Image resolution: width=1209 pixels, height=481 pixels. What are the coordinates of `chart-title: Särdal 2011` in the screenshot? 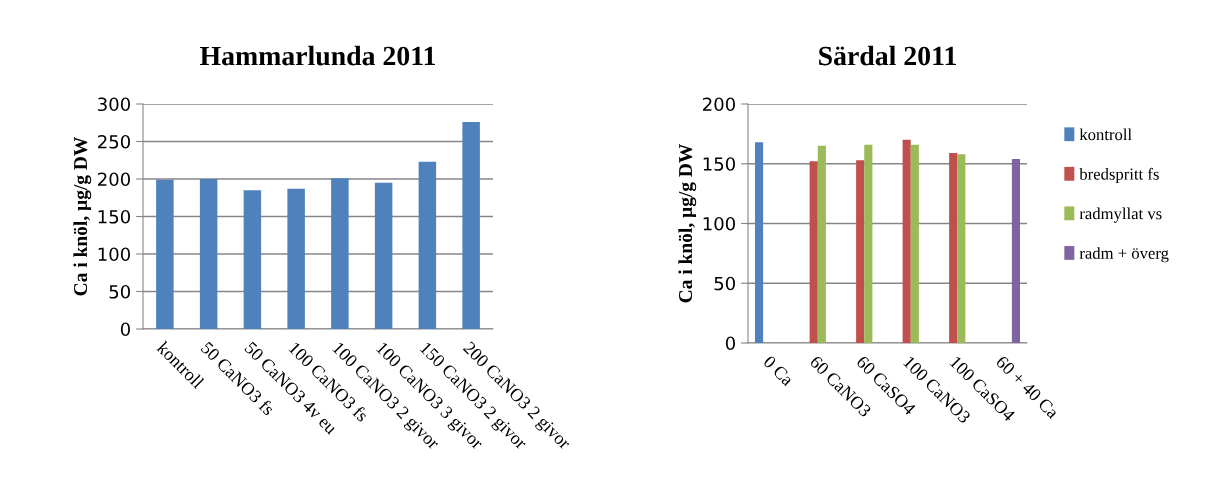 It's located at (887, 55).